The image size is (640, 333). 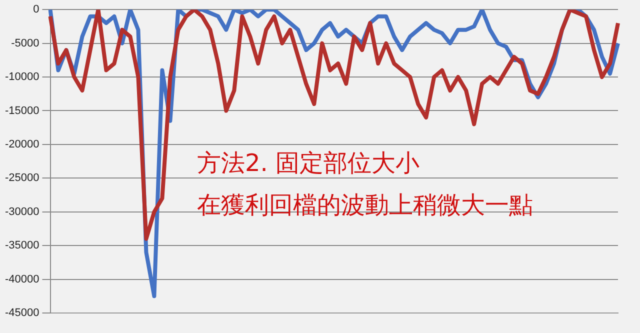 I want to click on annotation: 在獲利回檔的波動上稍微大一點, so click(x=365, y=205).